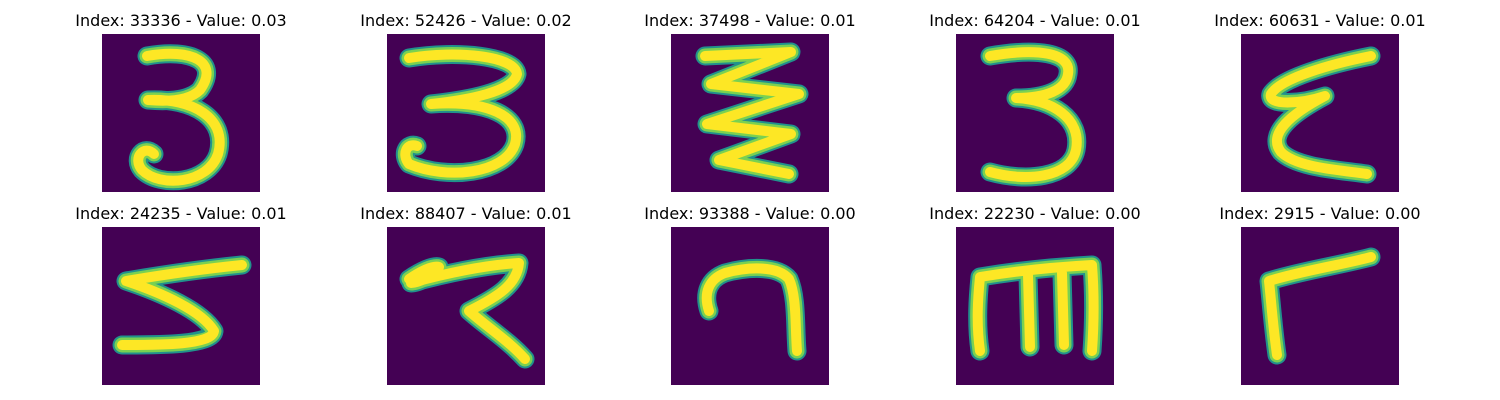  I want to click on letter-r-icon, so click(1320, 306).